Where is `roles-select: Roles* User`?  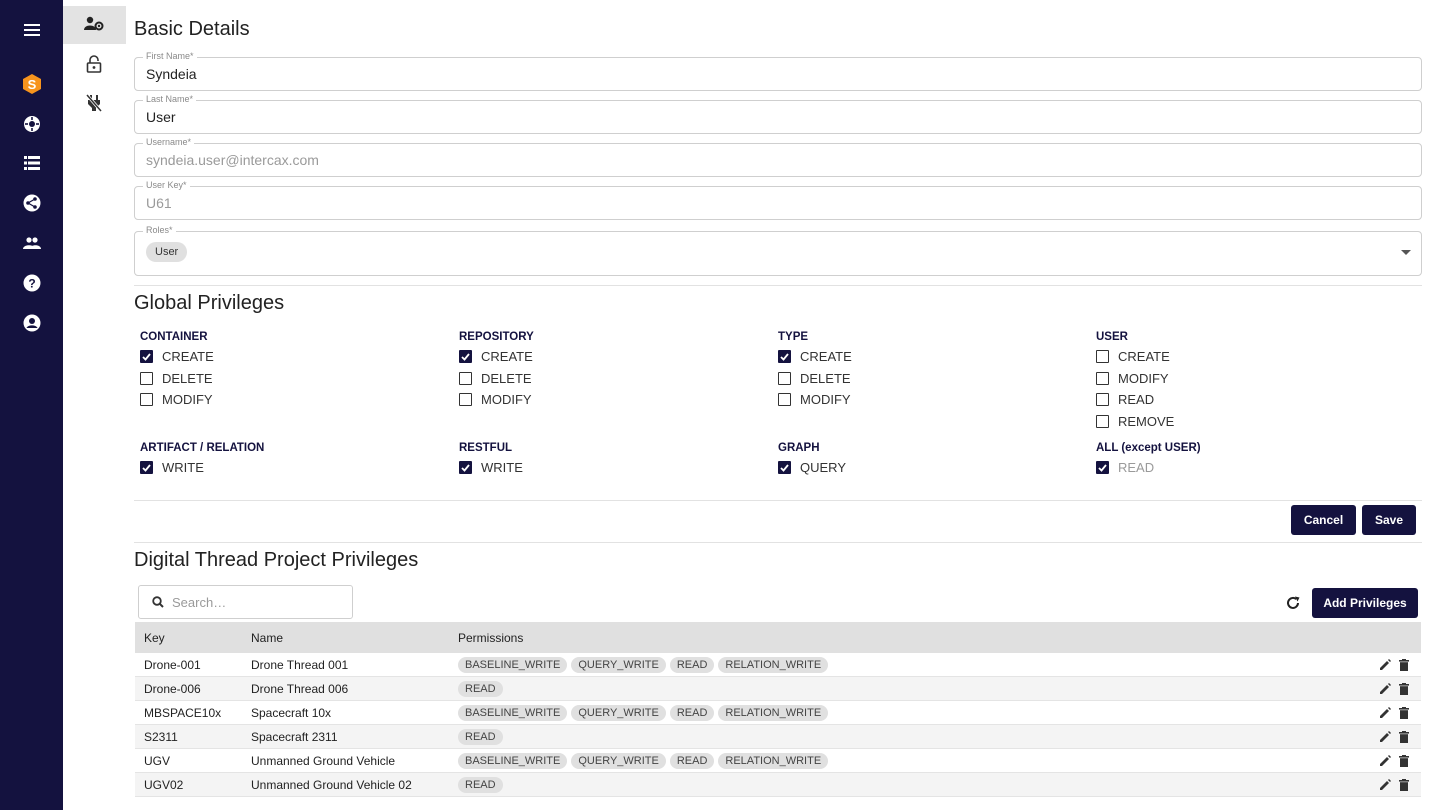 roles-select: Roles* User is located at coordinates (778, 250).